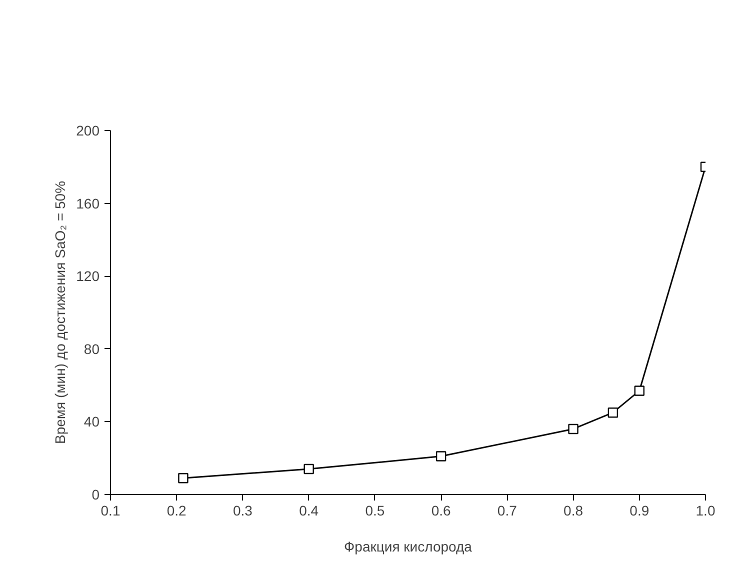 Image resolution: width=755 pixels, height=574 pixels. Describe the element at coordinates (408, 546) in the screenshot. I see `x-axis-title: Фракция кислорода` at that location.